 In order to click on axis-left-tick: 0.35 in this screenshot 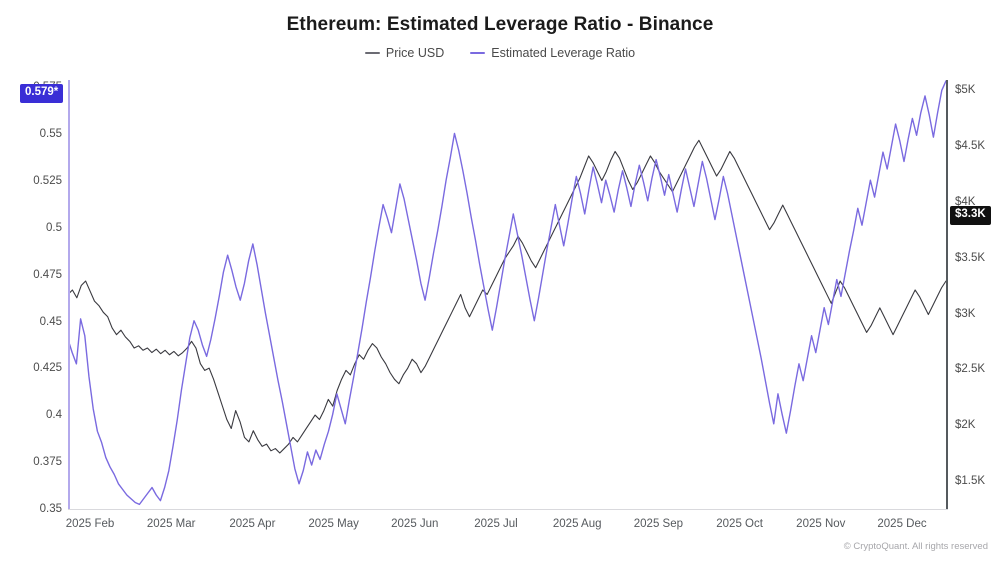, I will do `click(50, 509)`.